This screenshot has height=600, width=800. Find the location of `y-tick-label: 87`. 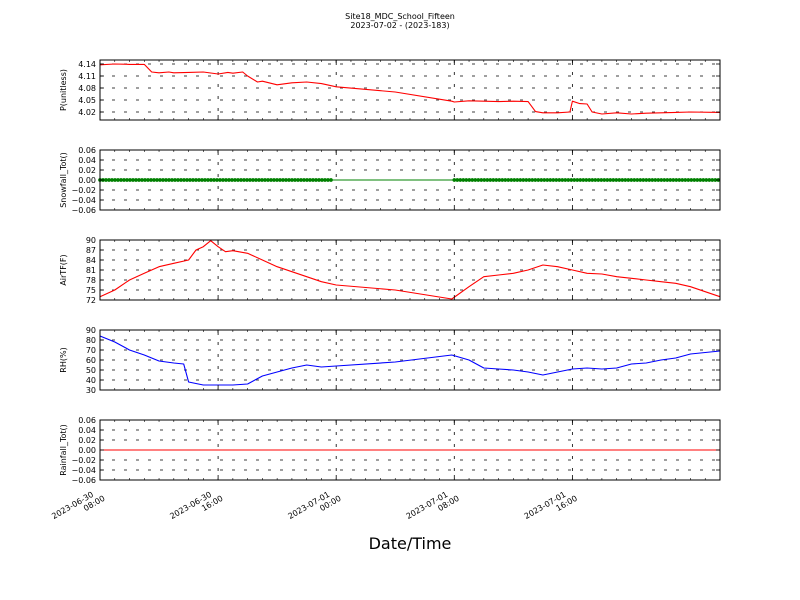

y-tick-label: 87 is located at coordinates (91, 250).